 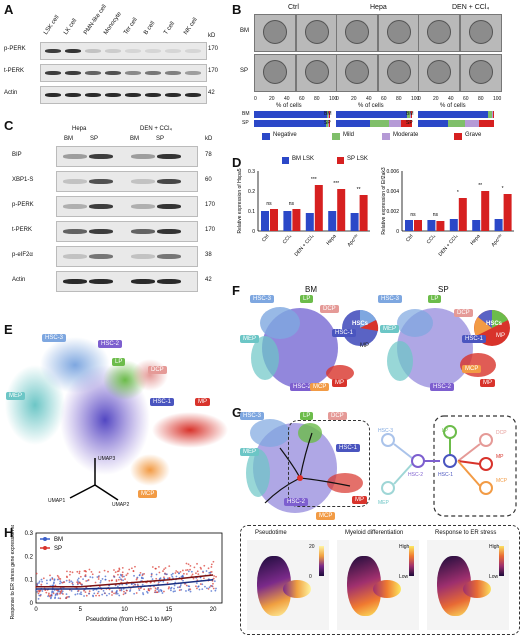 I want to click on f-sp-tag-hsc-1: HSC-1, so click(x=474, y=339).